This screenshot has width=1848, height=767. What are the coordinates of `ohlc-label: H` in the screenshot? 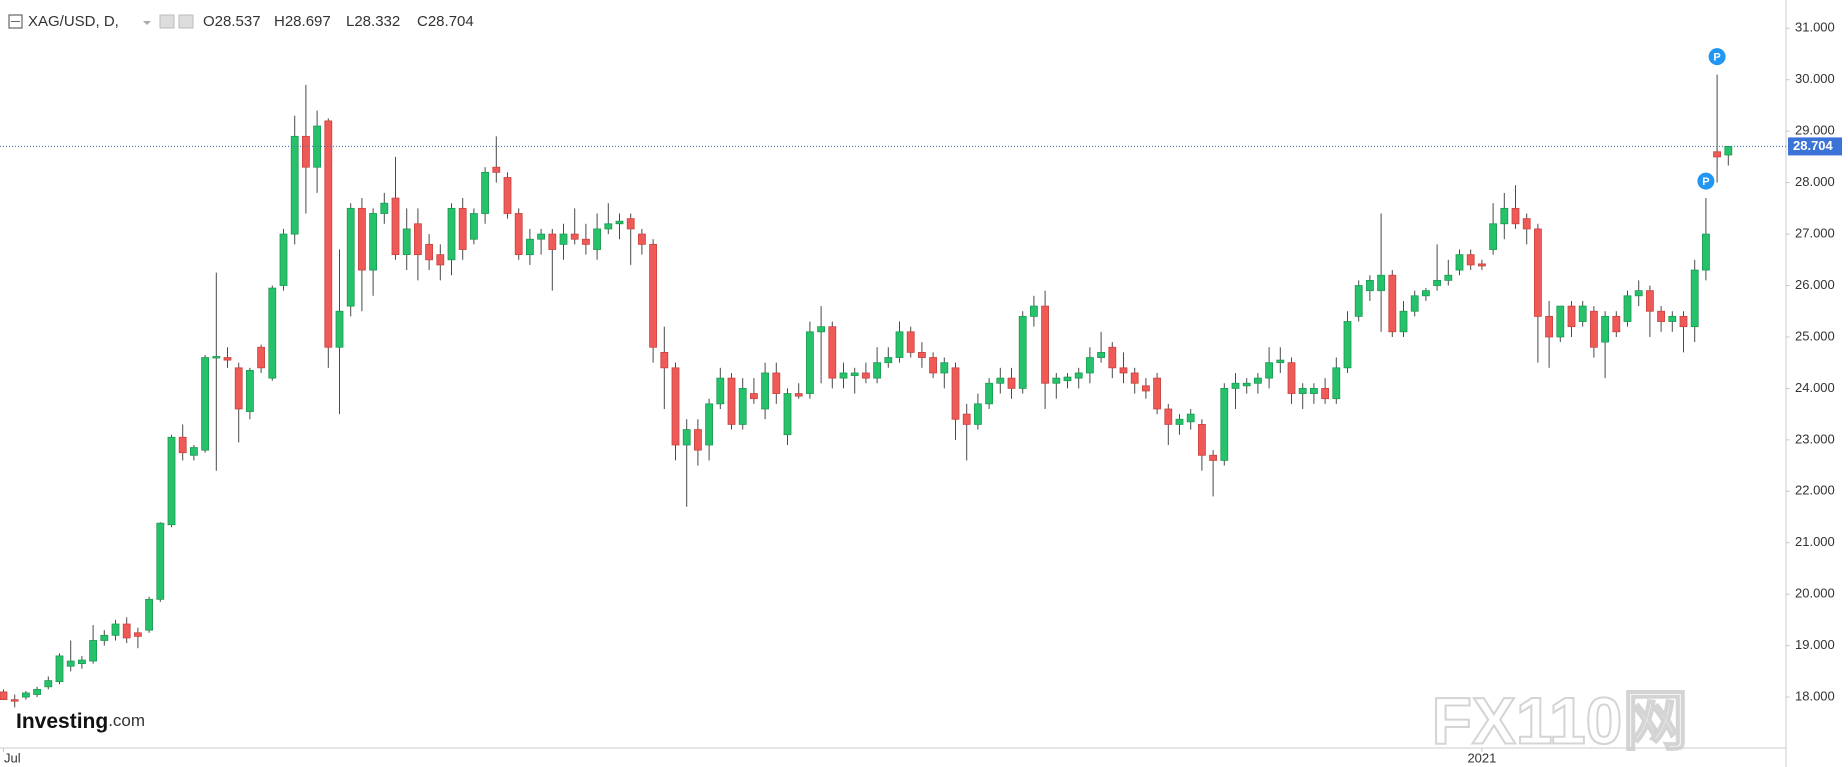 It's located at (279, 21).